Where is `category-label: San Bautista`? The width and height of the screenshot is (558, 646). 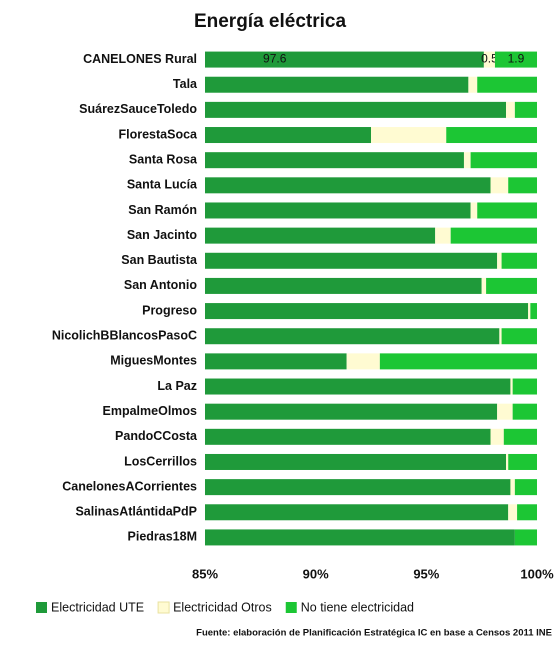 category-label: San Bautista is located at coordinates (159, 260).